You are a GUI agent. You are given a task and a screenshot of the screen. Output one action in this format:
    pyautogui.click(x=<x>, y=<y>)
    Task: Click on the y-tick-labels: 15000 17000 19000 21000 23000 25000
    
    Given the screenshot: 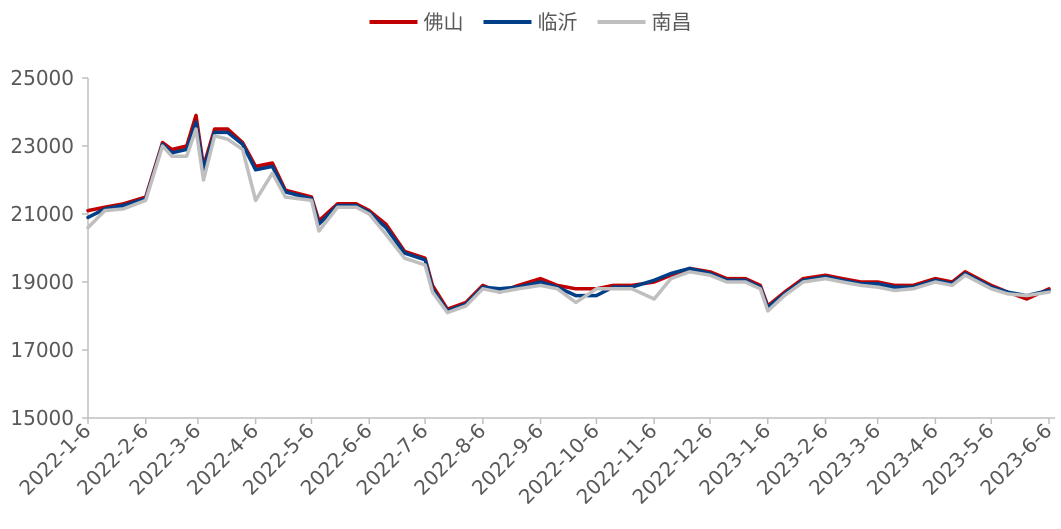 What is the action you would take?
    pyautogui.click(x=42, y=248)
    